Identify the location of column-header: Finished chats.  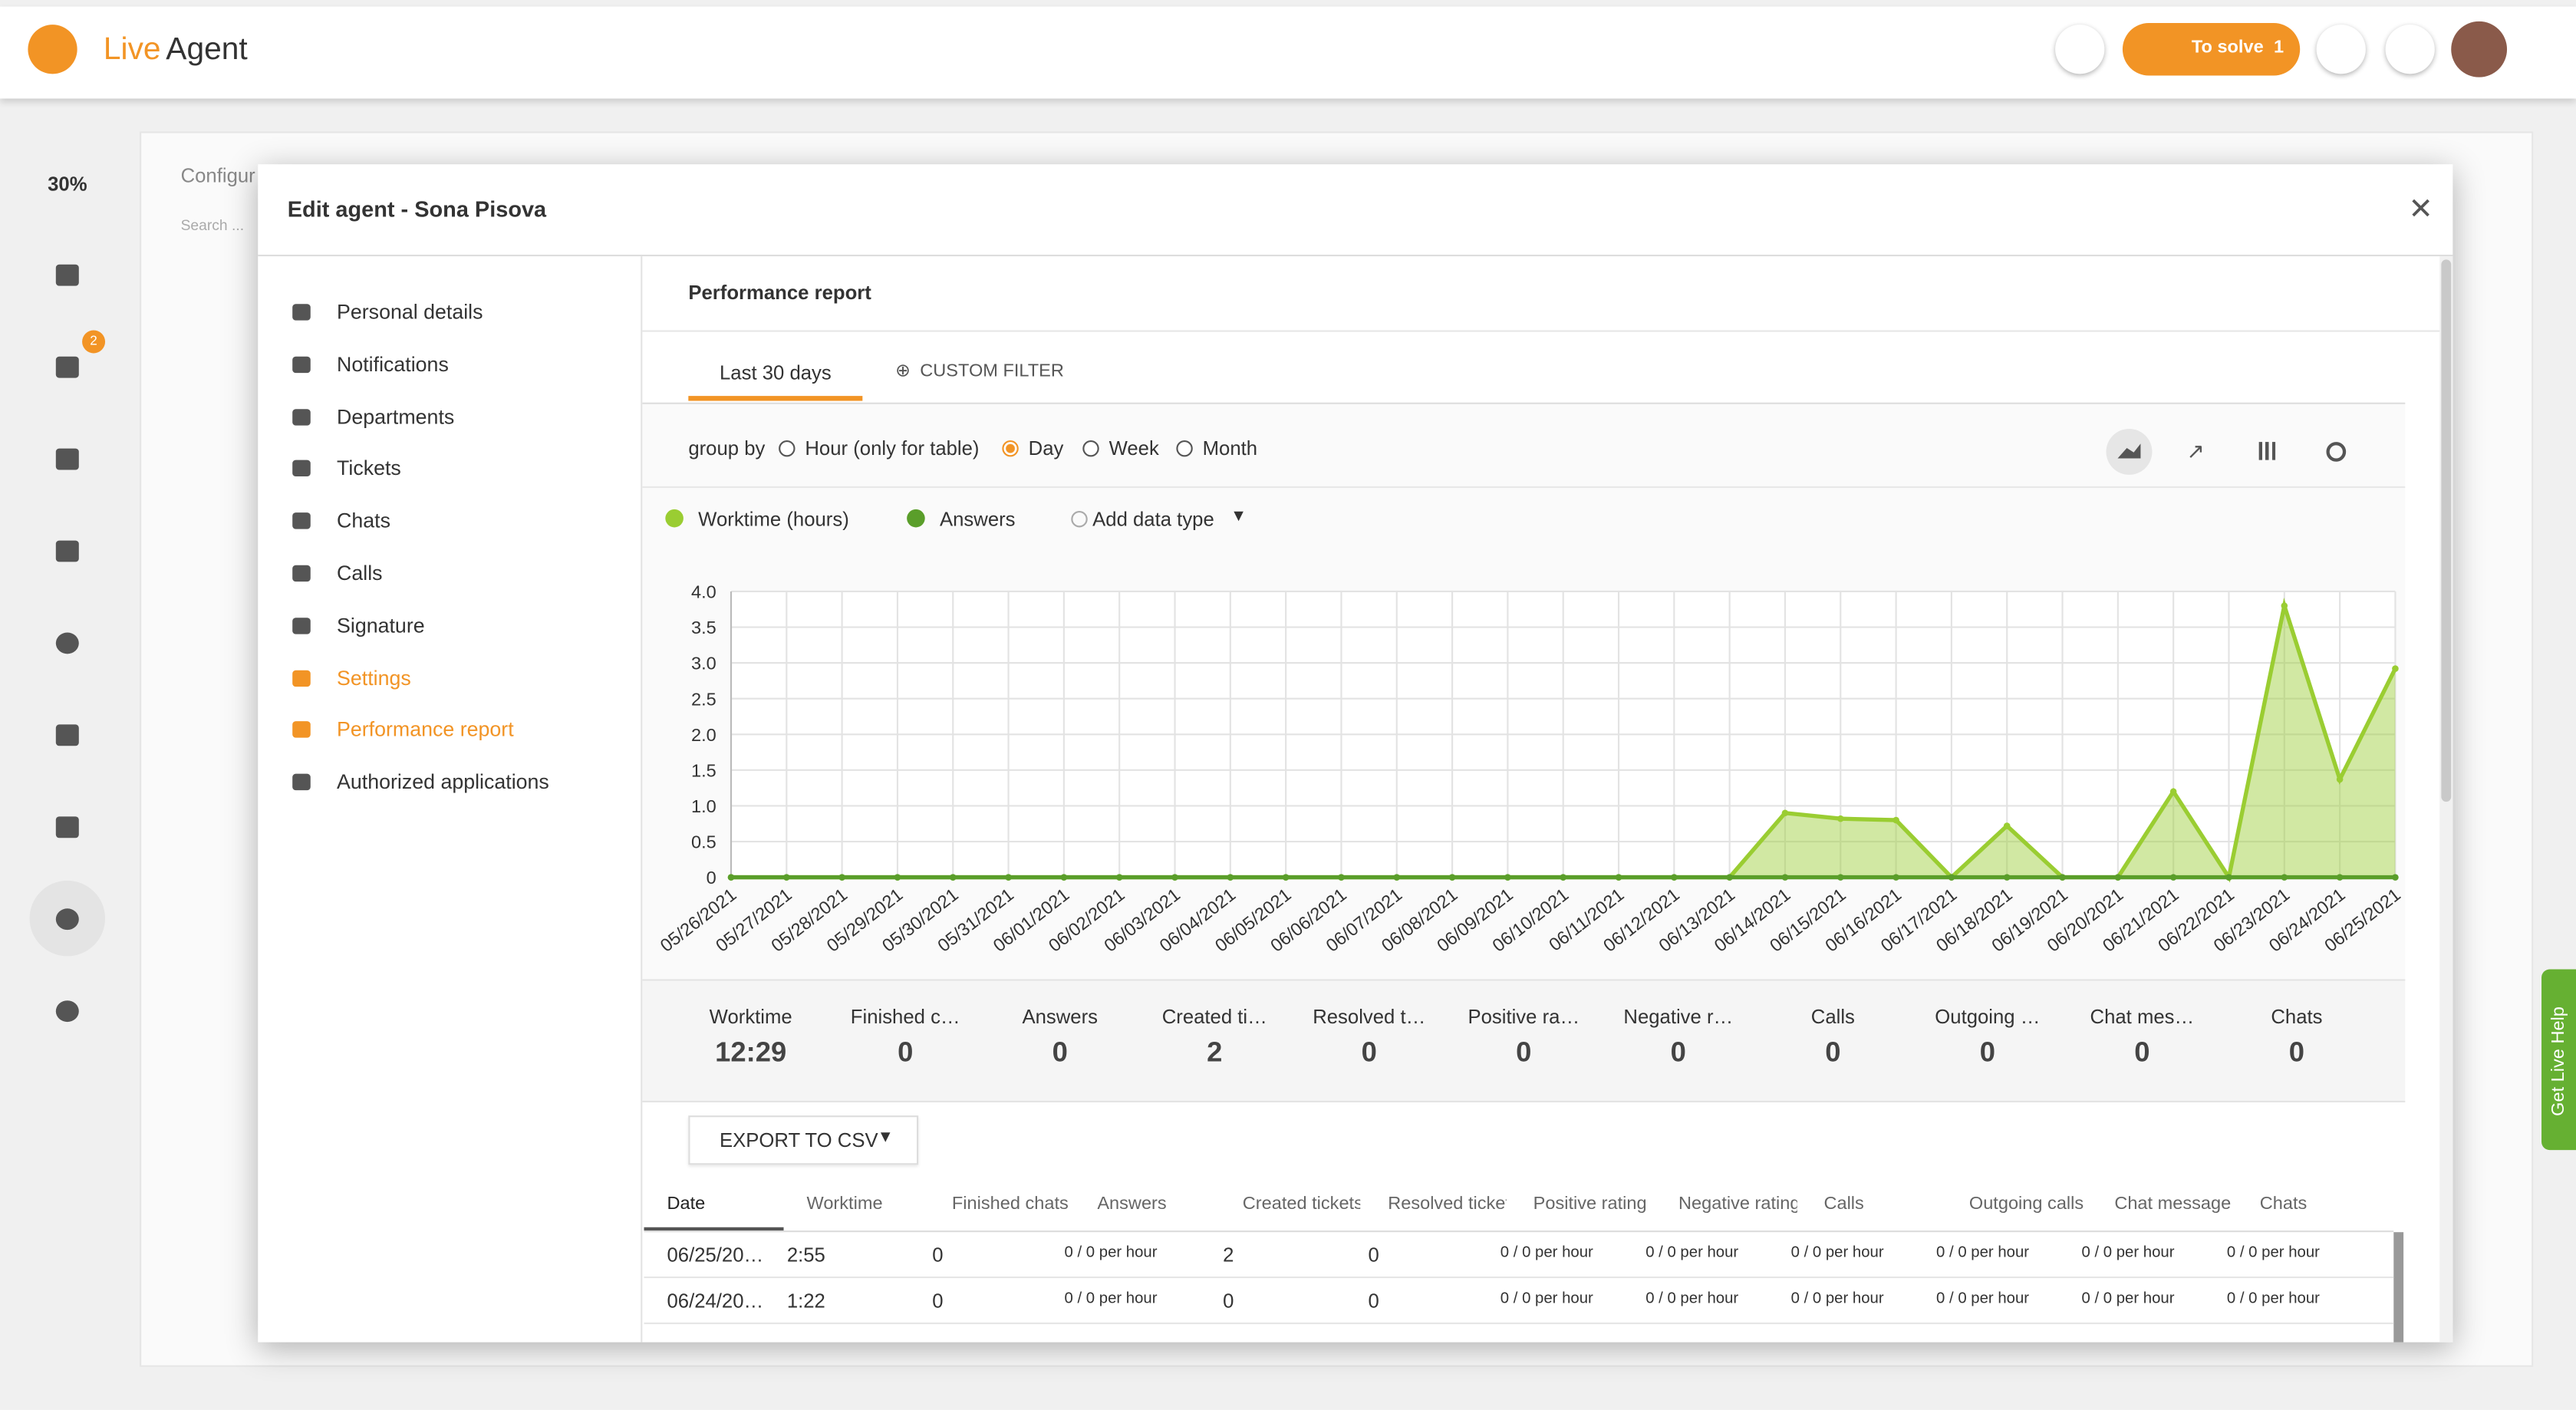
(1010, 1205).